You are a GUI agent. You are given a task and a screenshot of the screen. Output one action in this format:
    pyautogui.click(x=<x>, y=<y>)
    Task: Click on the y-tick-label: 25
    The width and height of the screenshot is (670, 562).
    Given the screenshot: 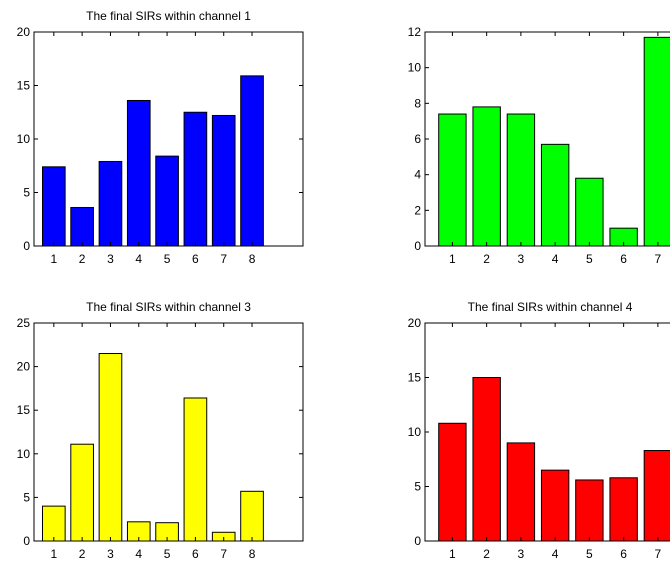 What is the action you would take?
    pyautogui.click(x=24, y=323)
    